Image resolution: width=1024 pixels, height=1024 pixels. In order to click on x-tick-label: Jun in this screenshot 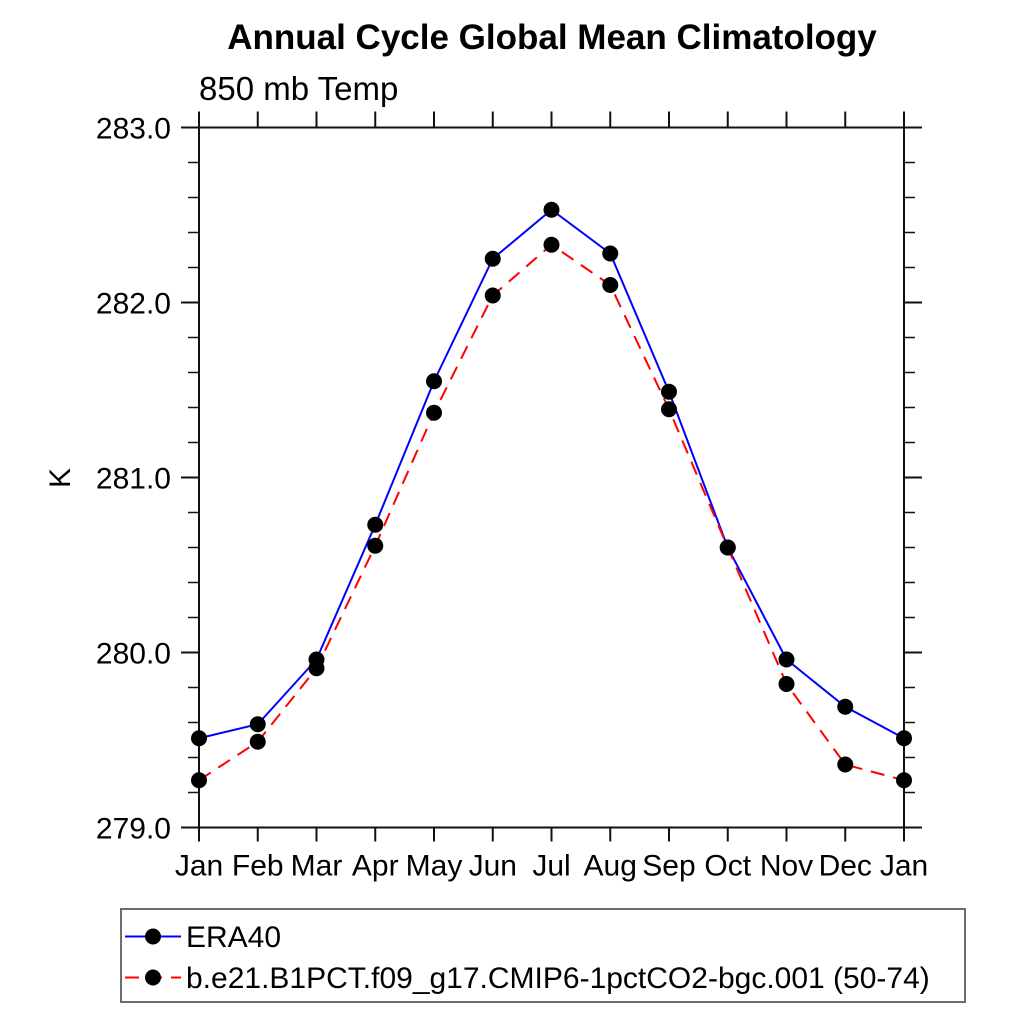, I will do `click(493, 866)`.